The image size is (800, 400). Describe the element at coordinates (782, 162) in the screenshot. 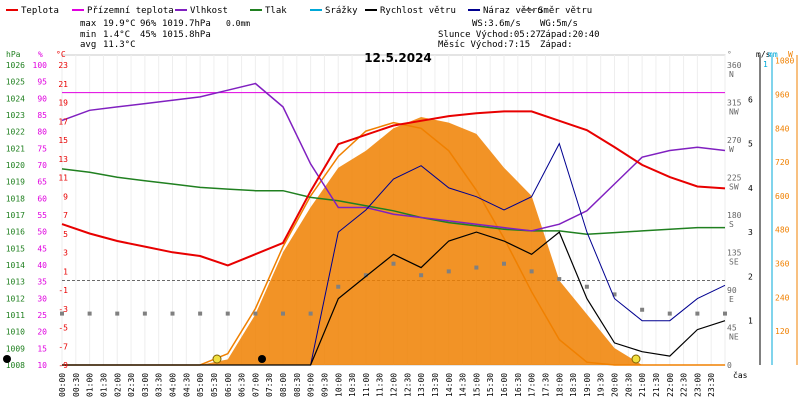

I see `w-tick: 720` at that location.